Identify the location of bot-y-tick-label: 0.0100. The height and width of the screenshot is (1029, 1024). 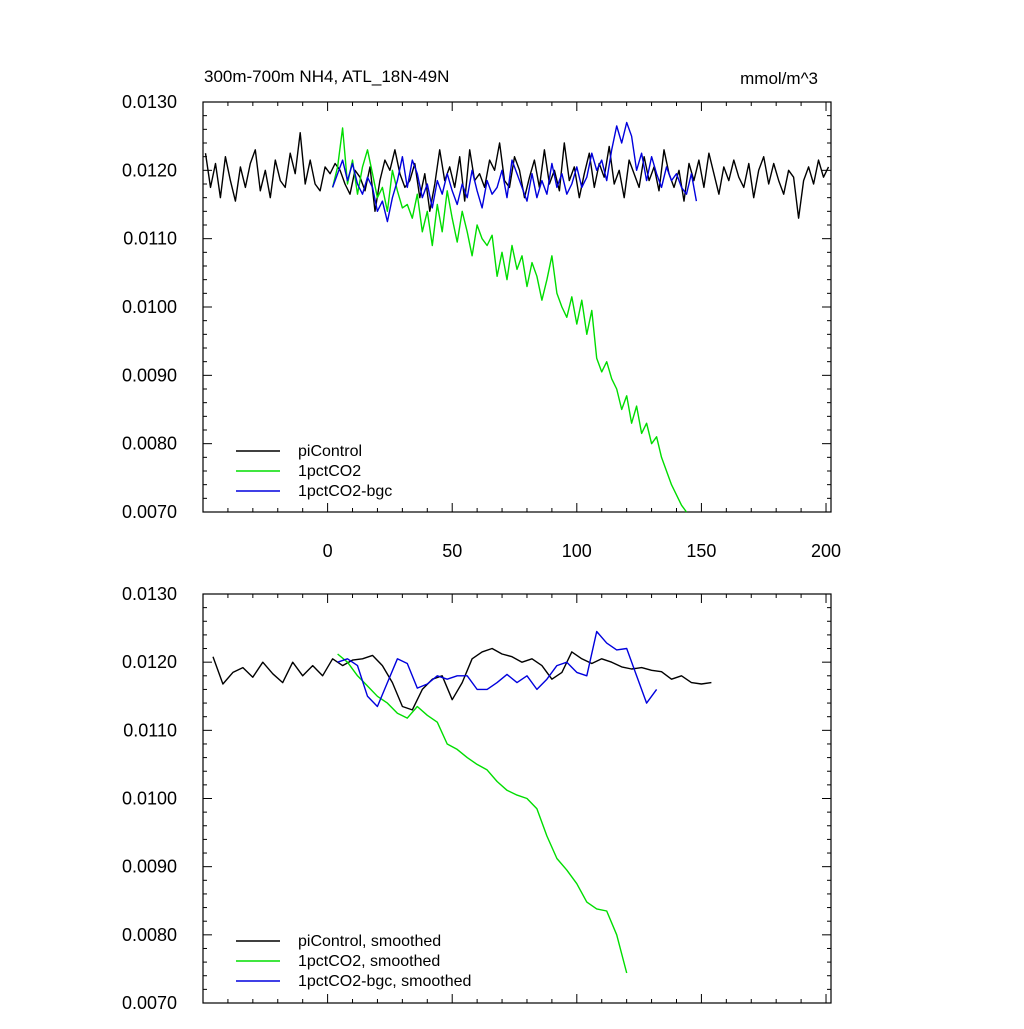
(149, 799).